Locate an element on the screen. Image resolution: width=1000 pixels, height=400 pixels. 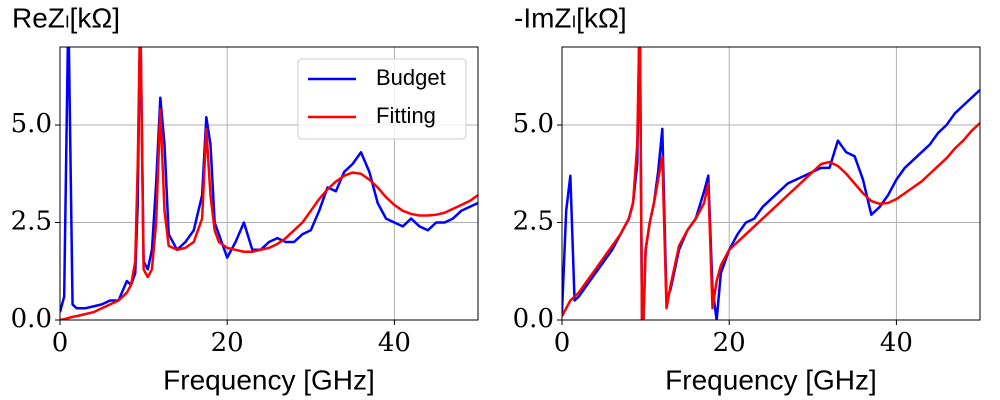
legend-label: Budget is located at coordinates (411, 77).